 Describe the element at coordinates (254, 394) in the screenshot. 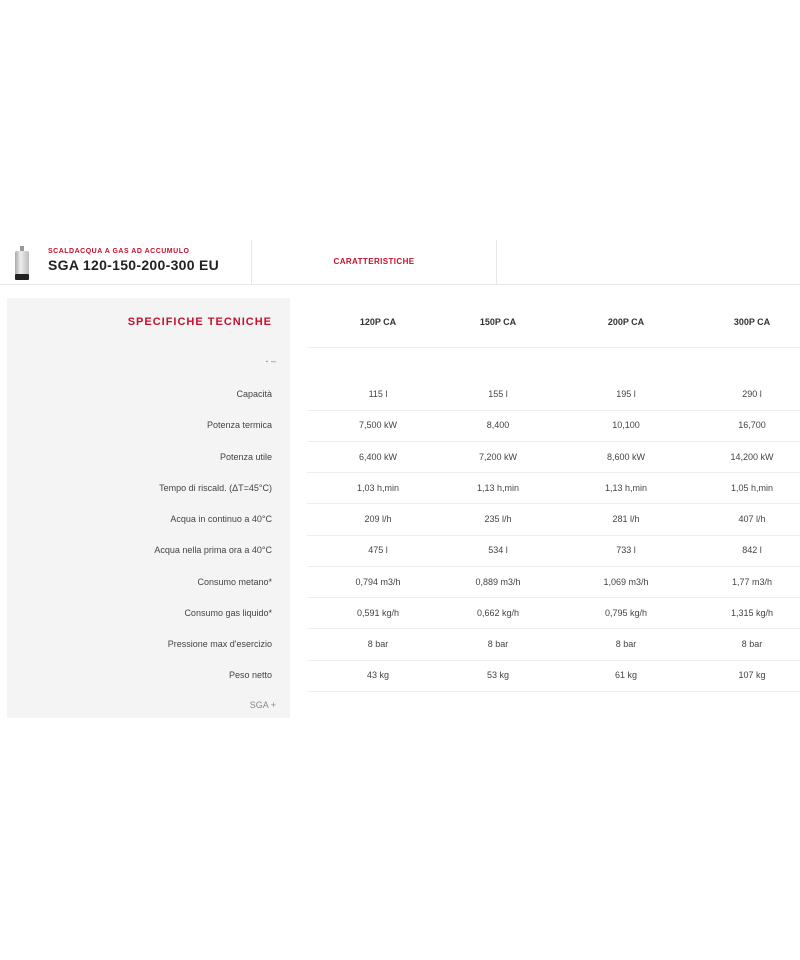

I see `row-label: Capacità` at that location.